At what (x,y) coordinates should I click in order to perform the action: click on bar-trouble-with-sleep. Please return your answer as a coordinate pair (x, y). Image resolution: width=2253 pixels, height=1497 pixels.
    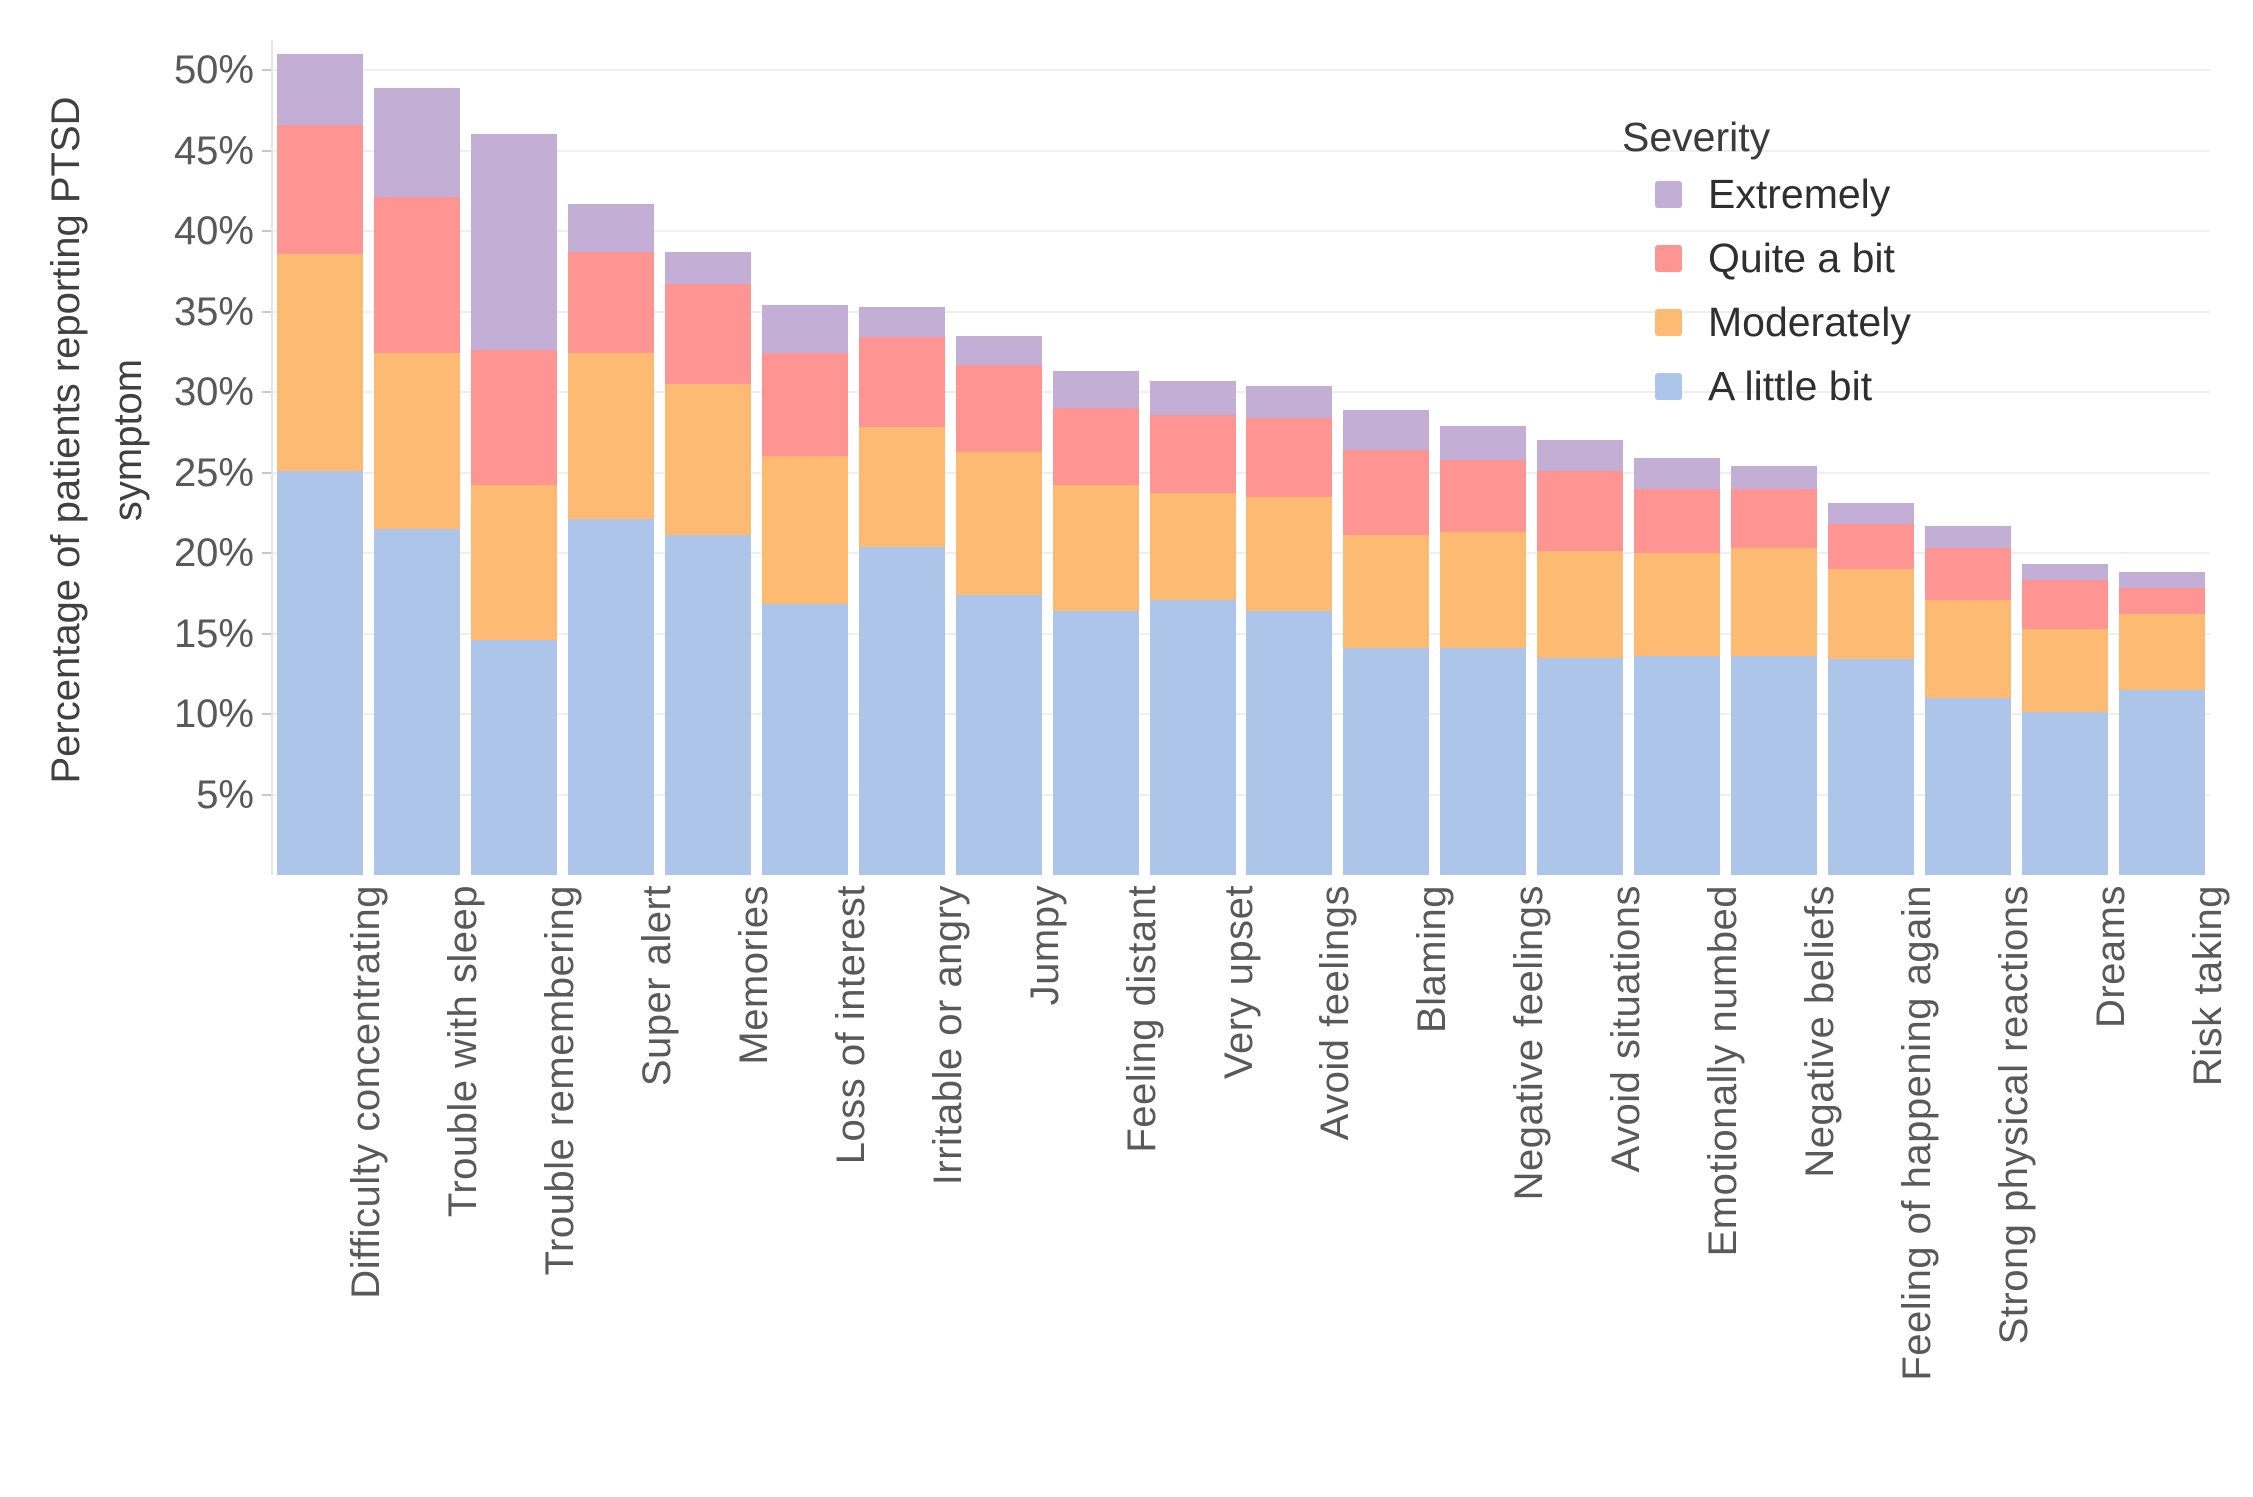
    Looking at the image, I should click on (417, 481).